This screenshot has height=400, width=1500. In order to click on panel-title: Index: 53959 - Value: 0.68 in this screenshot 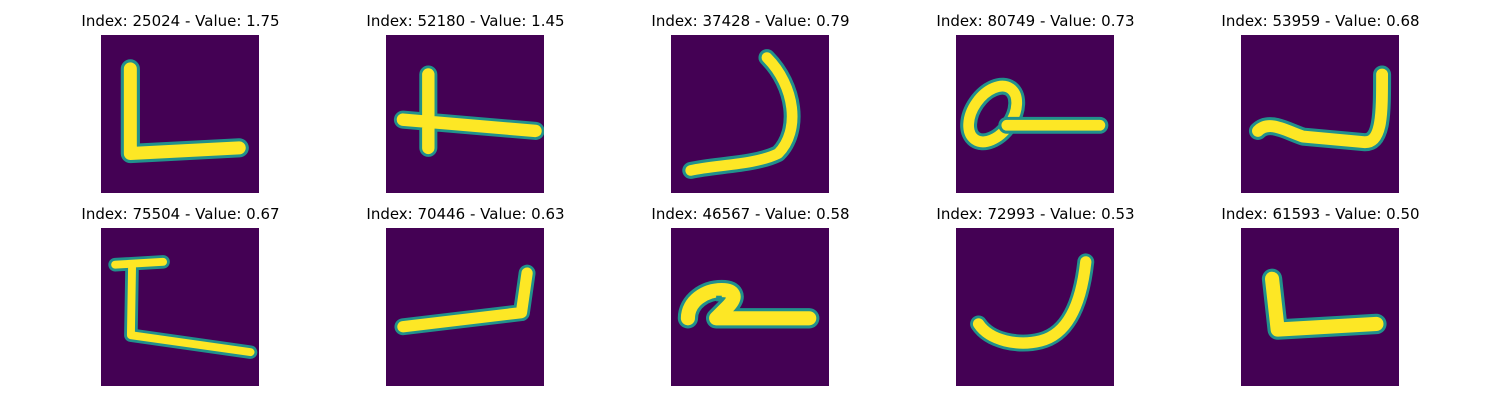, I will do `click(1320, 21)`.